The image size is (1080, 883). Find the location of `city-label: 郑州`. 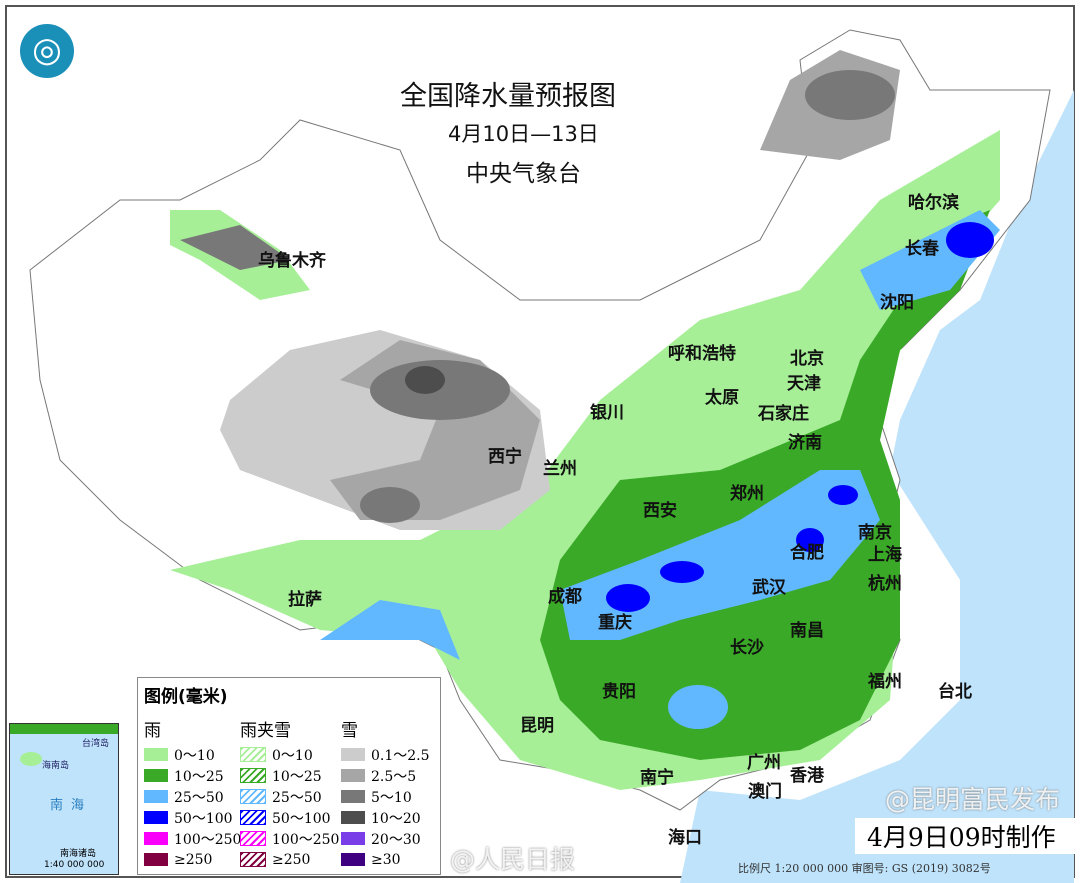

city-label: 郑州 is located at coordinates (747, 494).